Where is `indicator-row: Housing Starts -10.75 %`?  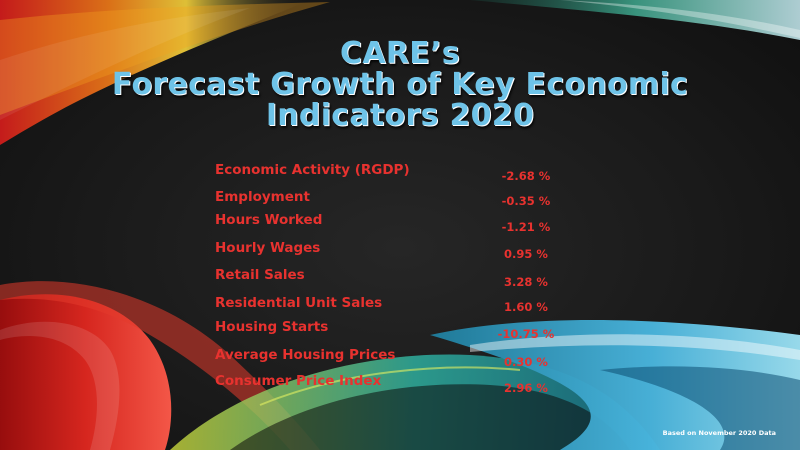
indicator-row: Housing Starts -10.75 % is located at coordinates (400, 331).